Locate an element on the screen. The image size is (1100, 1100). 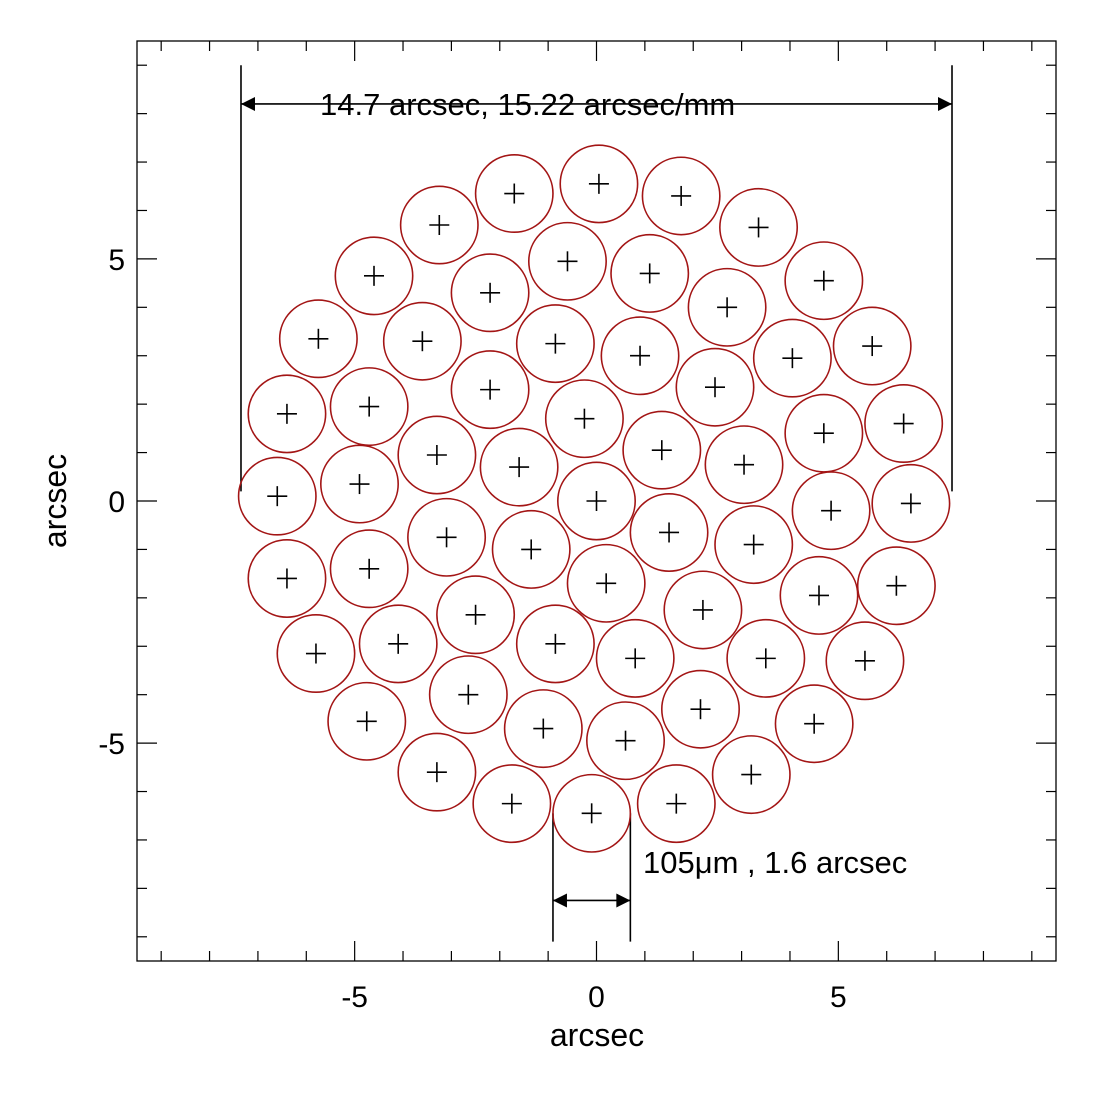
y-tick-label: 5 is located at coordinates (116, 260).